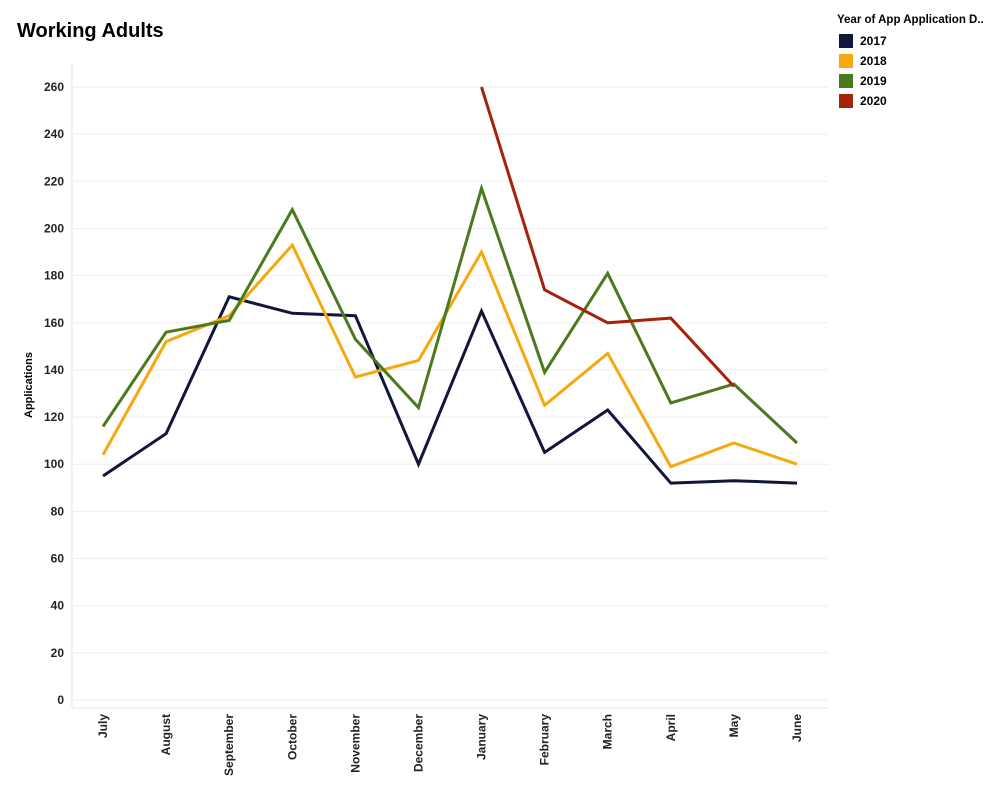 This screenshot has width=1000, height=800. What do you see at coordinates (58, 559) in the screenshot?
I see `y-tick-label: 60` at bounding box center [58, 559].